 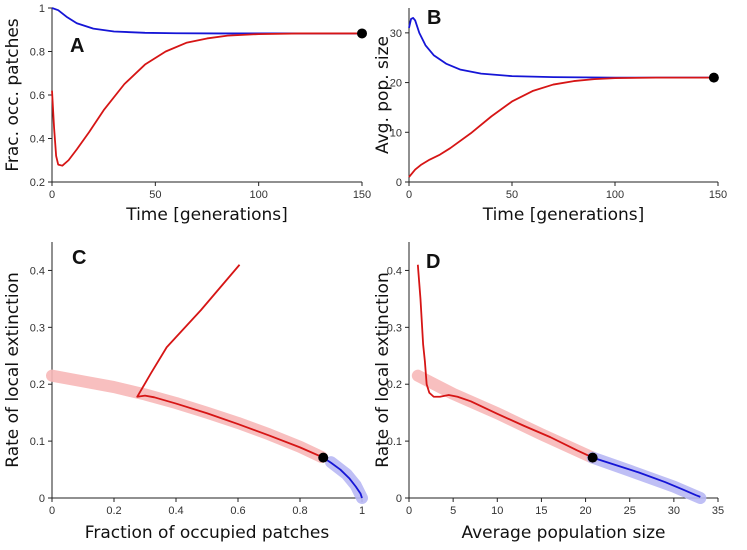 I want to click on panel-letter: D, so click(x=433, y=262).